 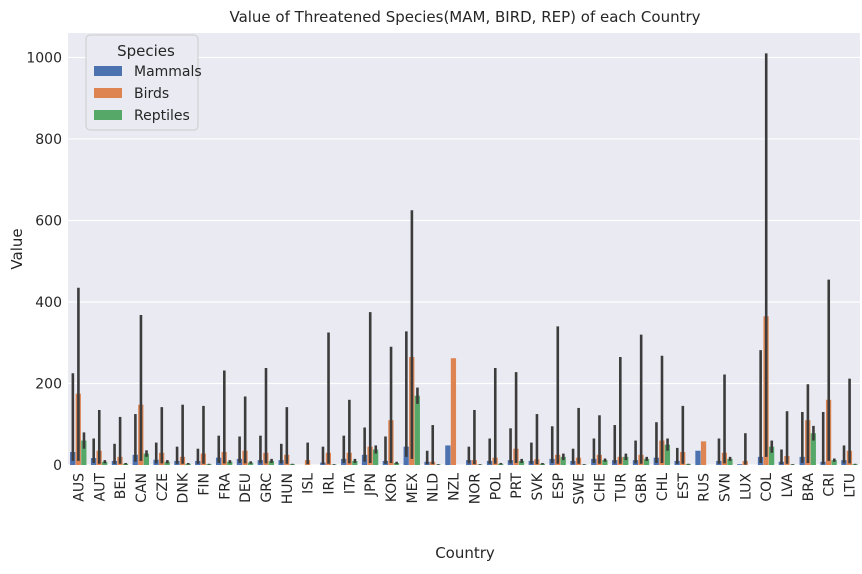 What do you see at coordinates (621, 488) in the screenshot?
I see `x-tick-label: TUR` at bounding box center [621, 488].